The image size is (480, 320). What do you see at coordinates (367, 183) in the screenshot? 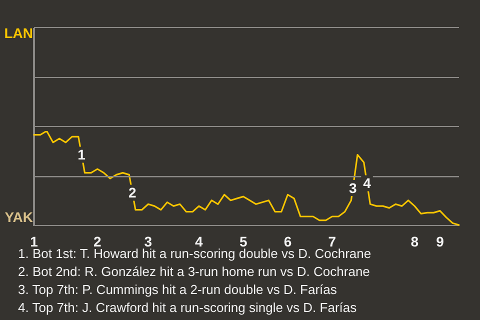
I see `annotation: 4` at bounding box center [367, 183].